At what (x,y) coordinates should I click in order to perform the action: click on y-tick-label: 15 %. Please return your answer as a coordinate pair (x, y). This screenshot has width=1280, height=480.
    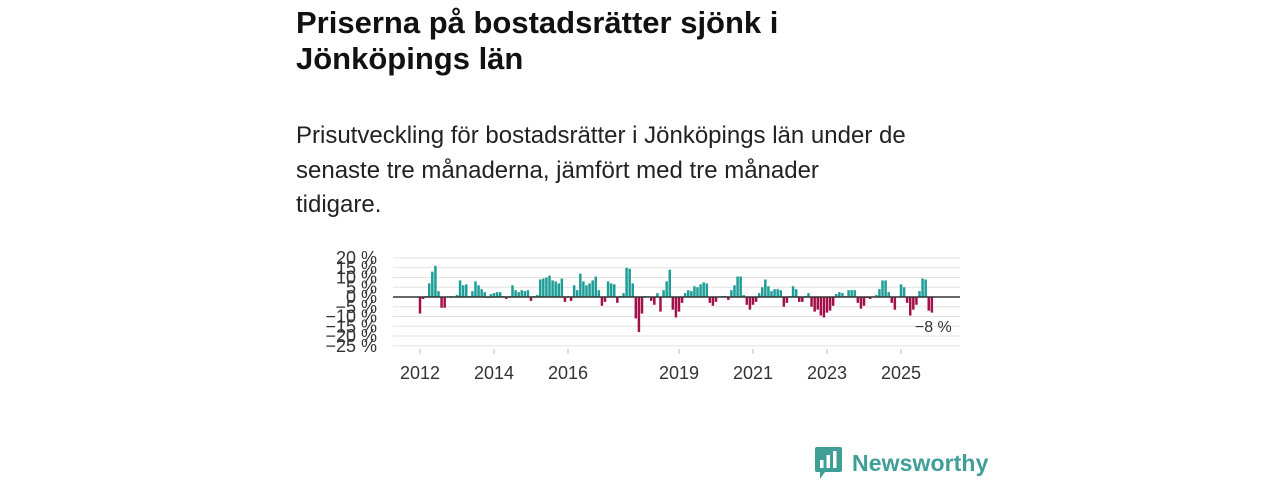
    Looking at the image, I should click on (356, 268).